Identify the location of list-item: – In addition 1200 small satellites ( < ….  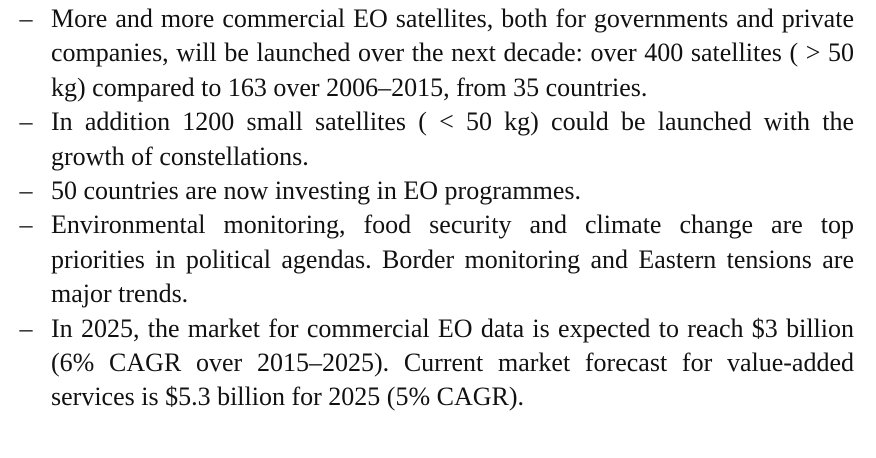
(434, 139).